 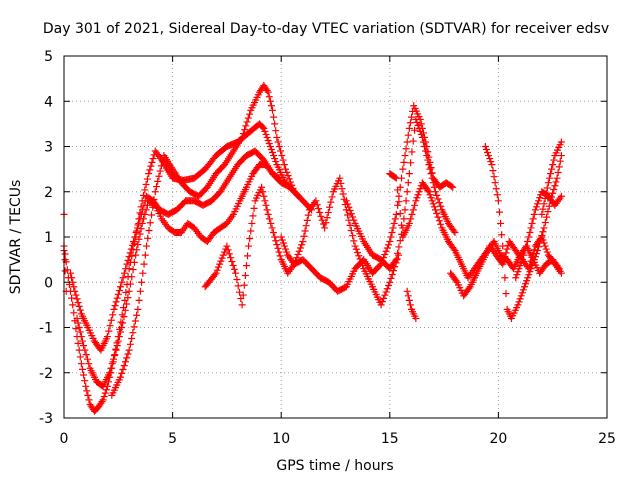 I want to click on y-tick-label: -3, so click(x=46, y=419).